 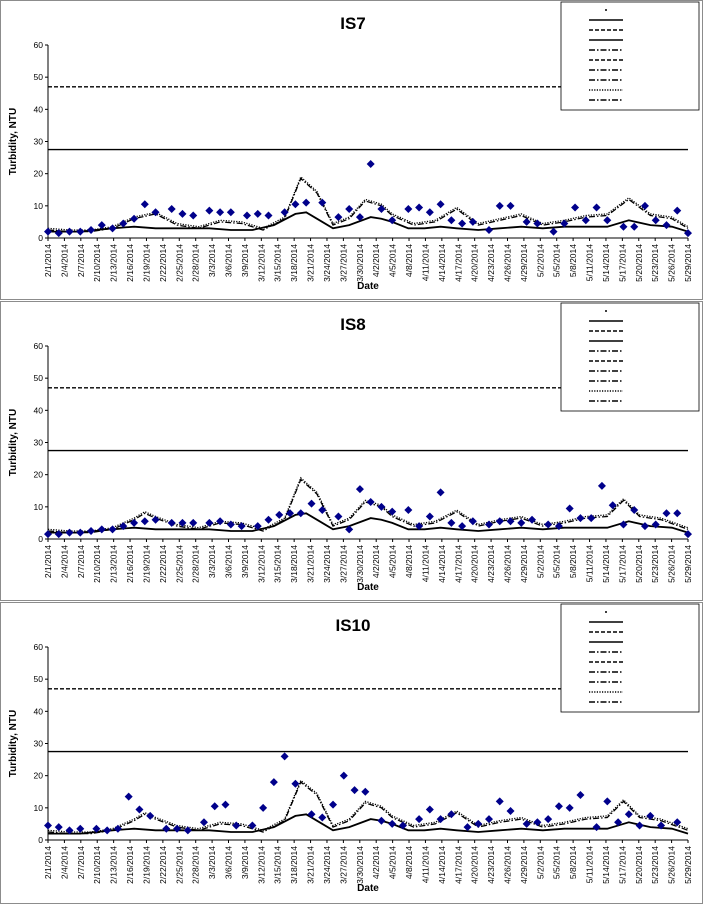 I want to click on x-tick-label: 5/5/2014, so click(x=557, y=862).